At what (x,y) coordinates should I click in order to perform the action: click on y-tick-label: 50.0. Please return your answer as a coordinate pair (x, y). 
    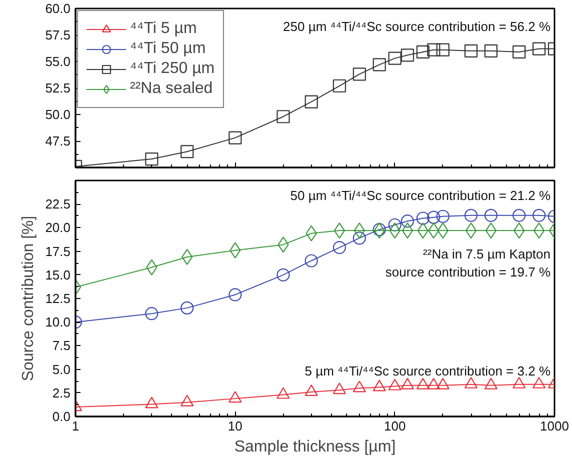
    Looking at the image, I should click on (58, 114).